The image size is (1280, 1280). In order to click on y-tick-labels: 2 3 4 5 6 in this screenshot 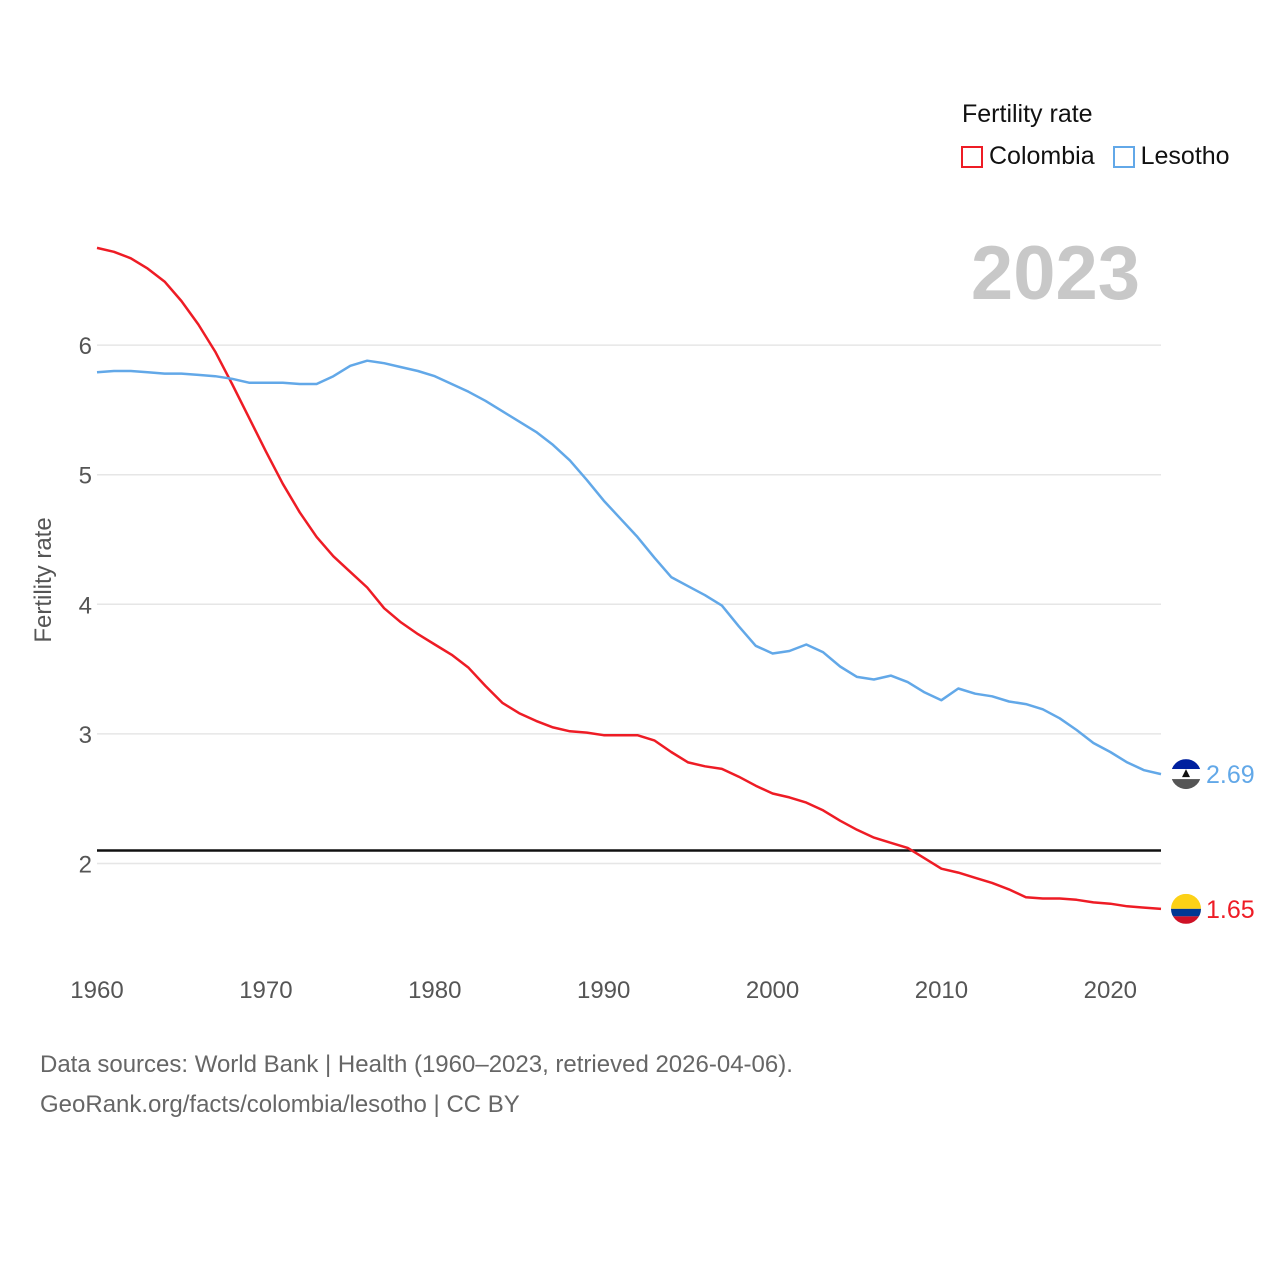, I will do `click(85, 605)`.